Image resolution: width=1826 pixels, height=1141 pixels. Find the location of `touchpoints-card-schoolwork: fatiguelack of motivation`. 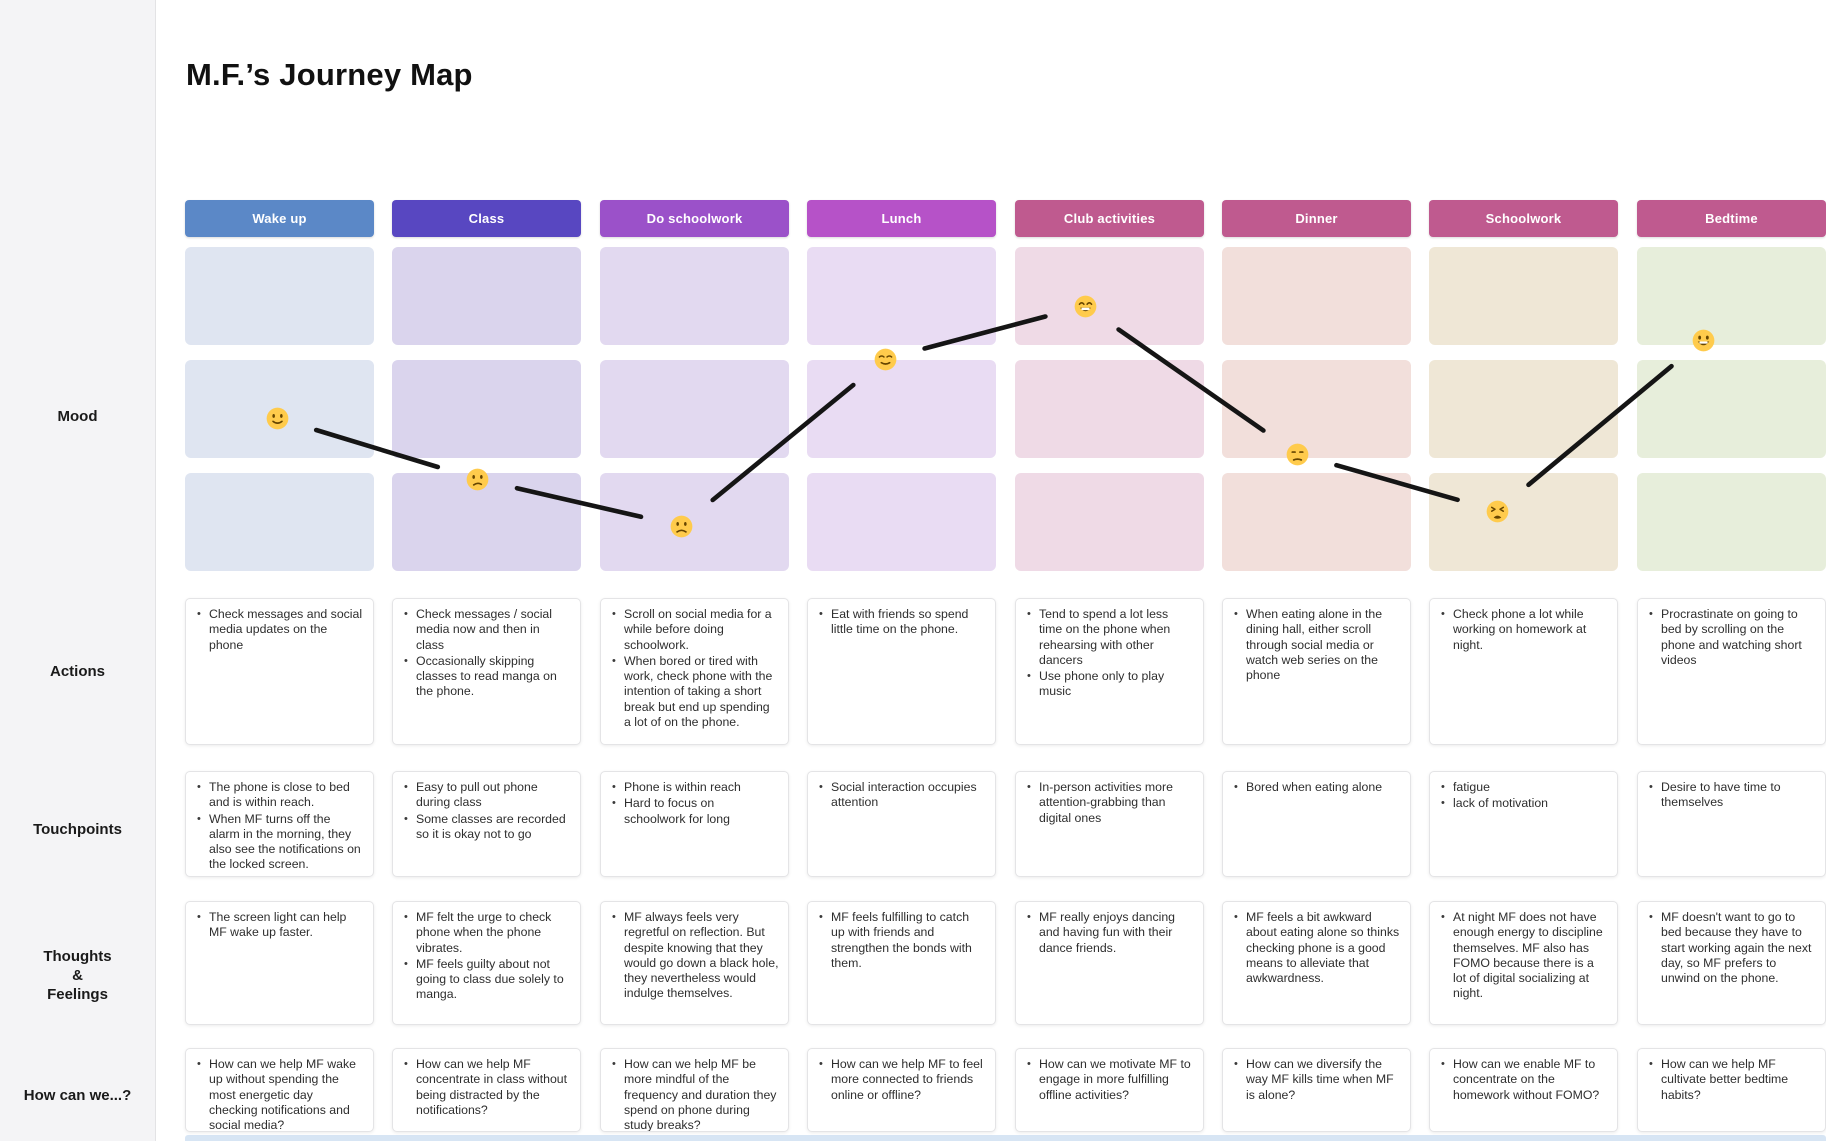

touchpoints-card-schoolwork: fatiguelack of motivation is located at coordinates (1523, 824).